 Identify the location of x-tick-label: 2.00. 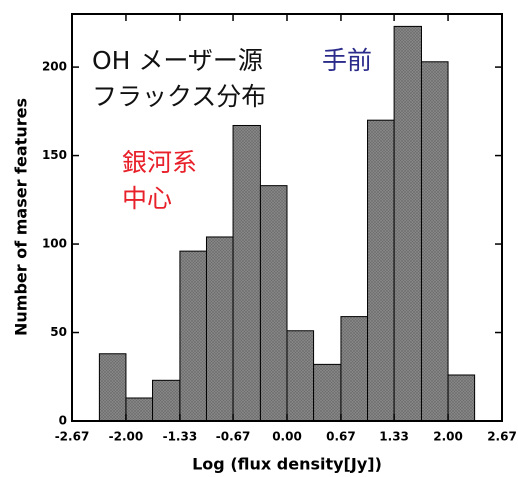
(448, 437).